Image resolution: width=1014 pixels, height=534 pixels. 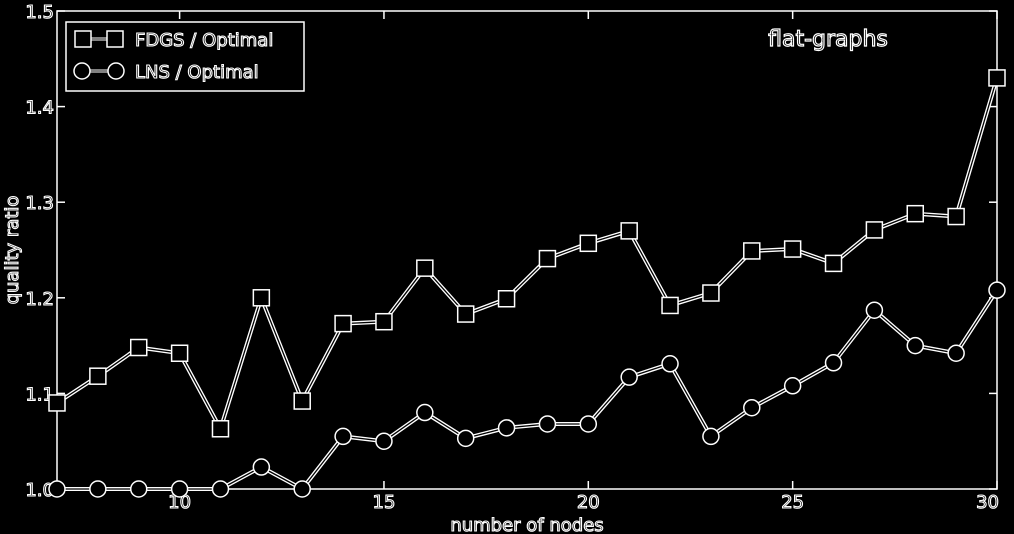 What do you see at coordinates (39, 394) in the screenshot?
I see `y-tick-label: 1.1` at bounding box center [39, 394].